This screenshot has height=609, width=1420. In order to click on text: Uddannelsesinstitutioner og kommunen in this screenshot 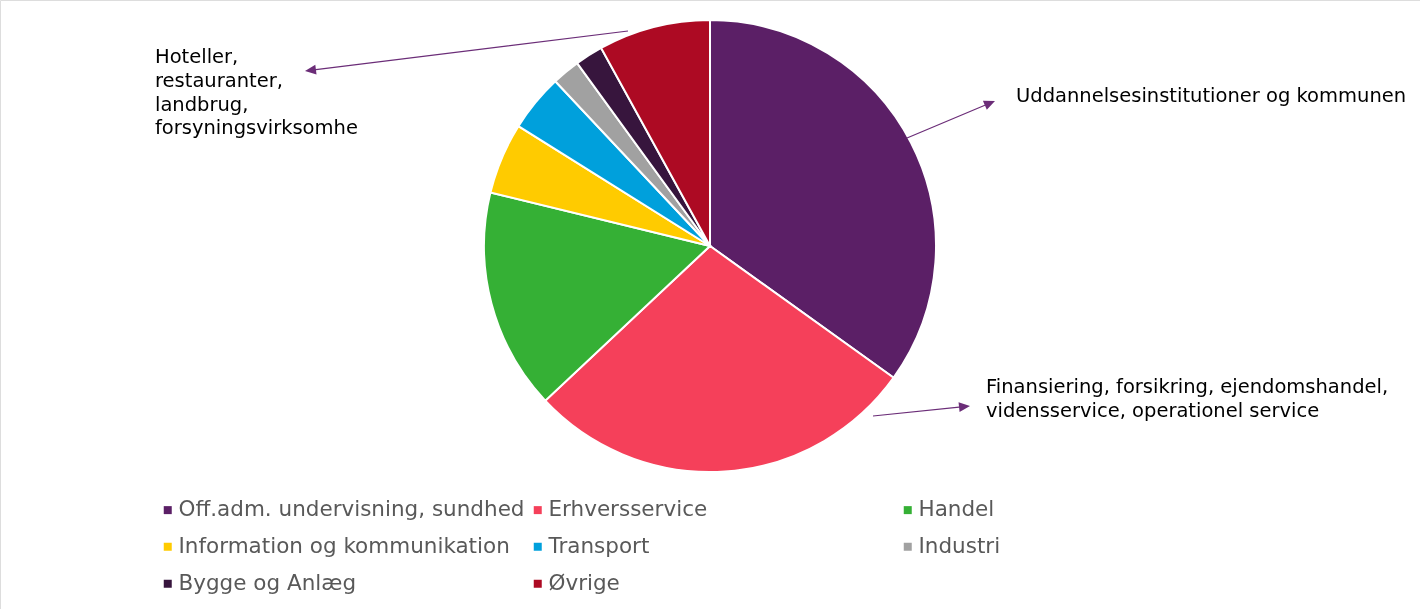, I will do `click(1211, 95)`.